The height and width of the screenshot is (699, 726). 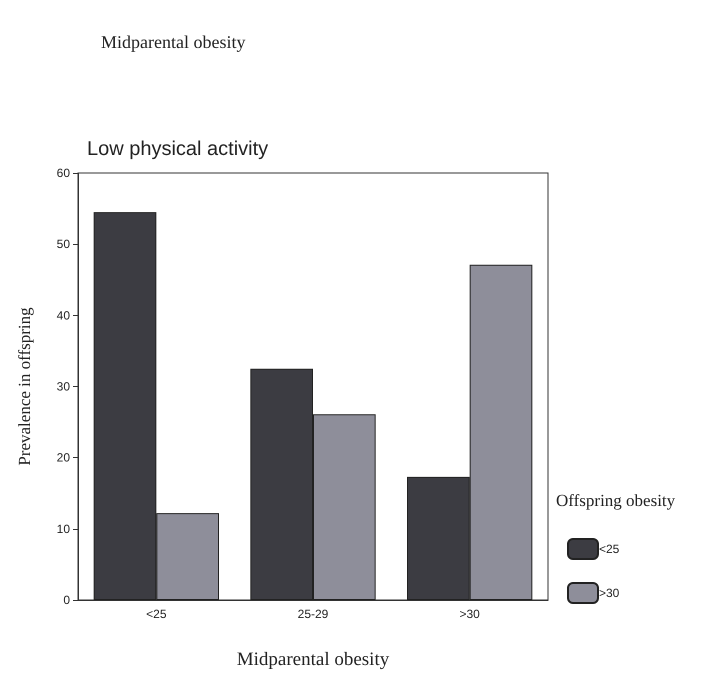 What do you see at coordinates (63, 173) in the screenshot?
I see `y-tick-label: 60` at bounding box center [63, 173].